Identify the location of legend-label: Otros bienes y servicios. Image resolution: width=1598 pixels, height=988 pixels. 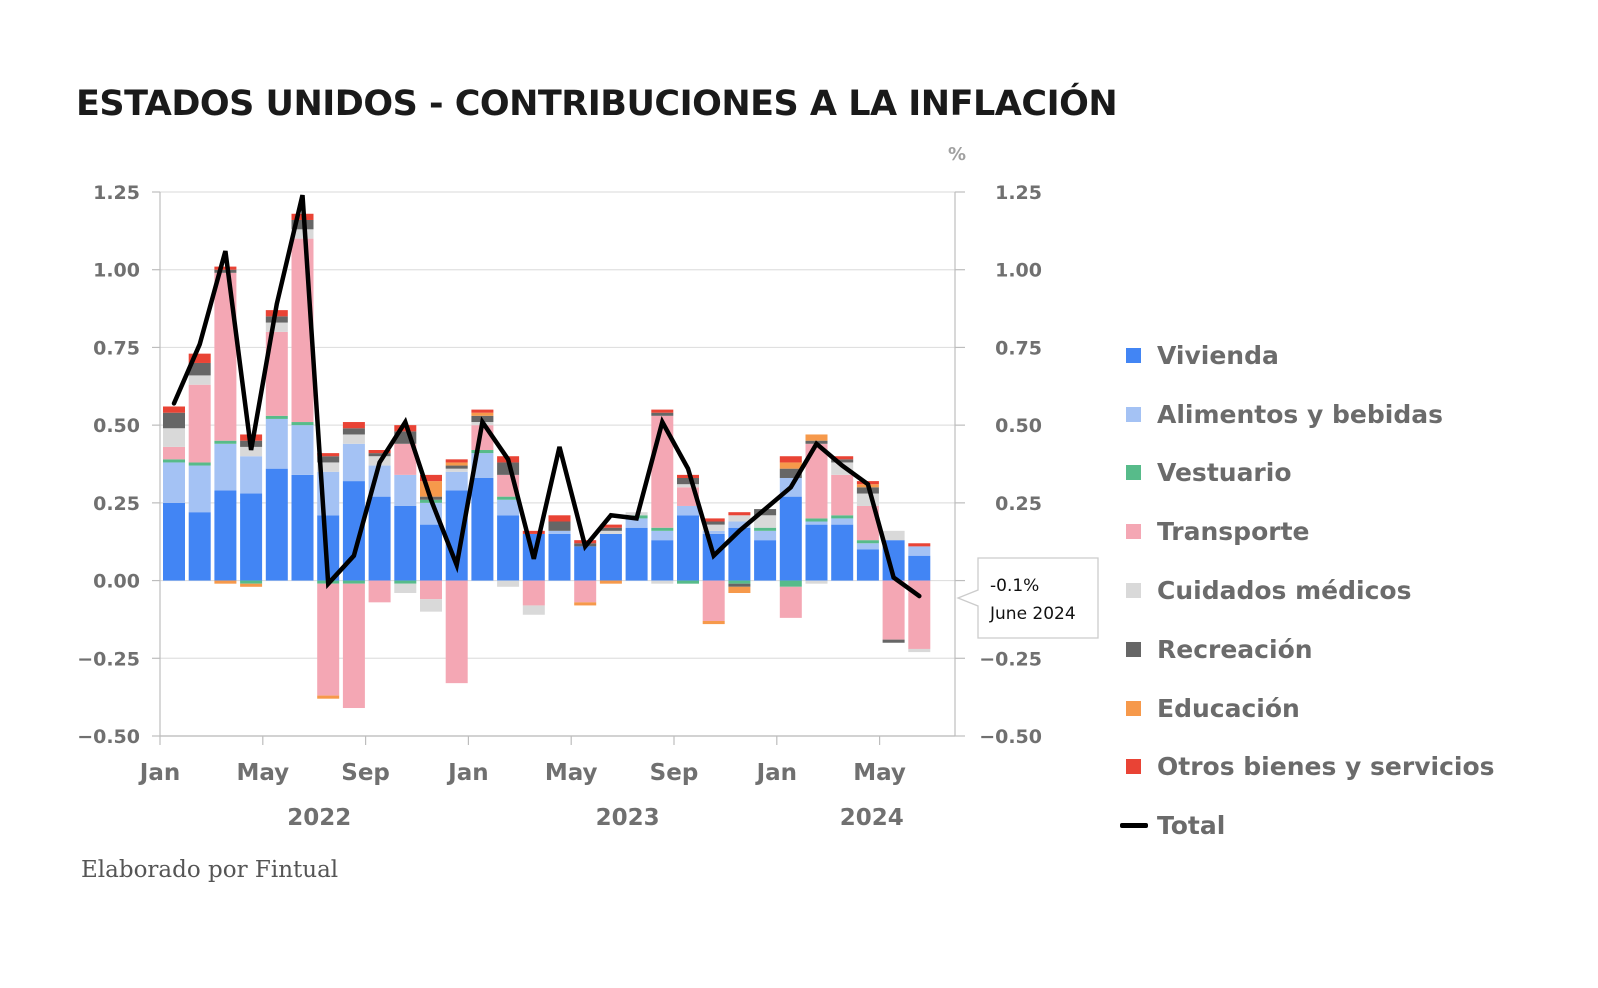
(1326, 767).